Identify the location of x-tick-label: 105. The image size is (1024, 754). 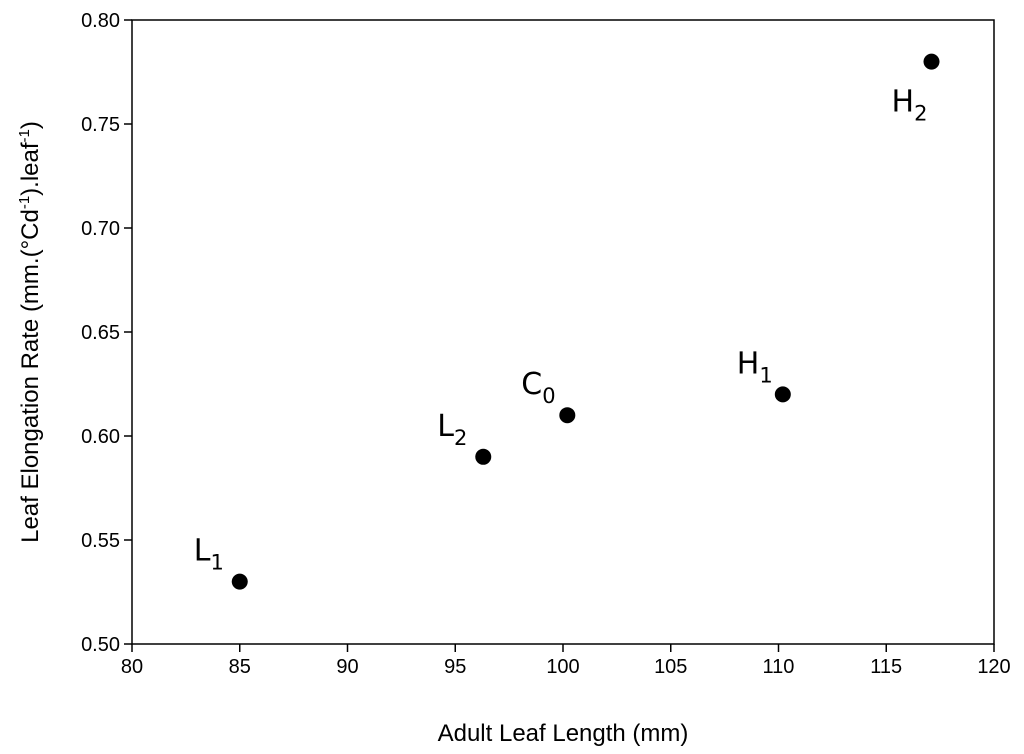
(670, 667).